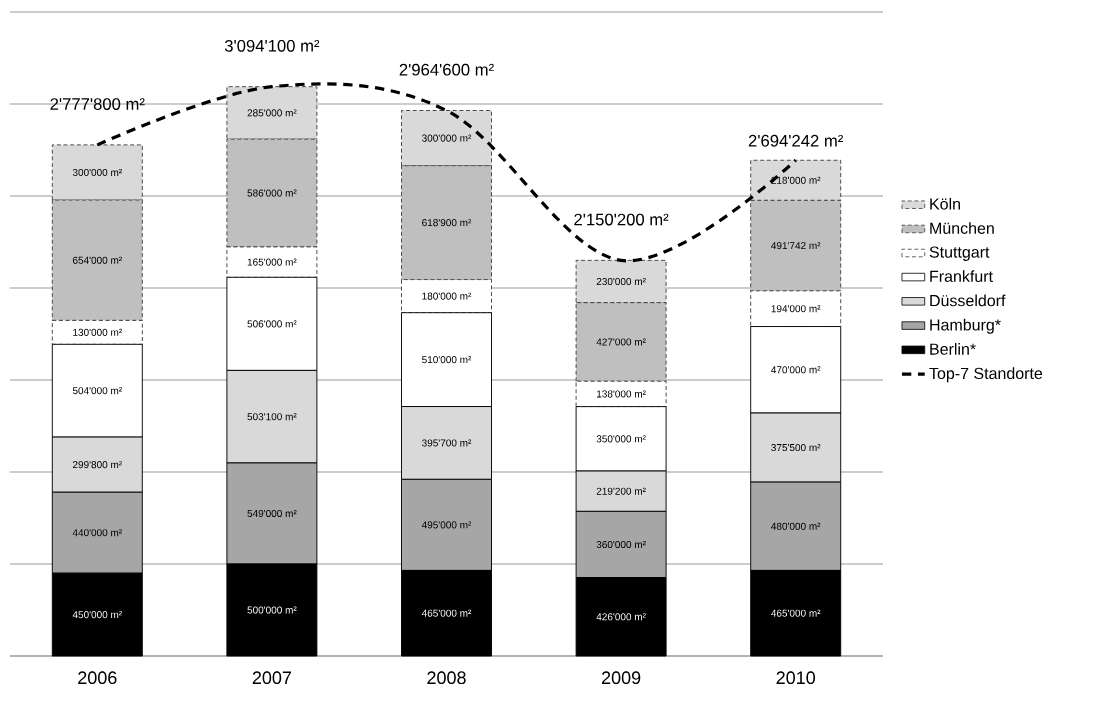 This screenshot has width=1114, height=709. Describe the element at coordinates (447, 223) in the screenshot. I see `data-label: 618'900 m²` at that location.